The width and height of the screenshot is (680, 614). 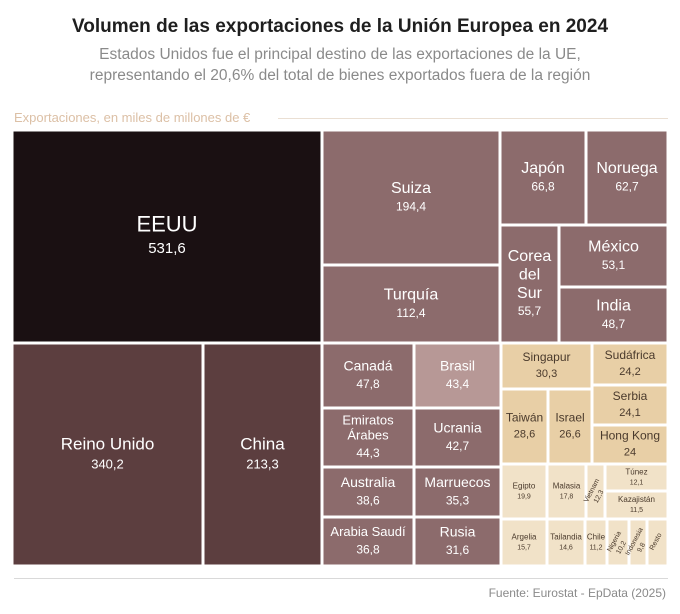 What do you see at coordinates (411, 206) in the screenshot?
I see `tile-value-suiza: 194,4` at bounding box center [411, 206].